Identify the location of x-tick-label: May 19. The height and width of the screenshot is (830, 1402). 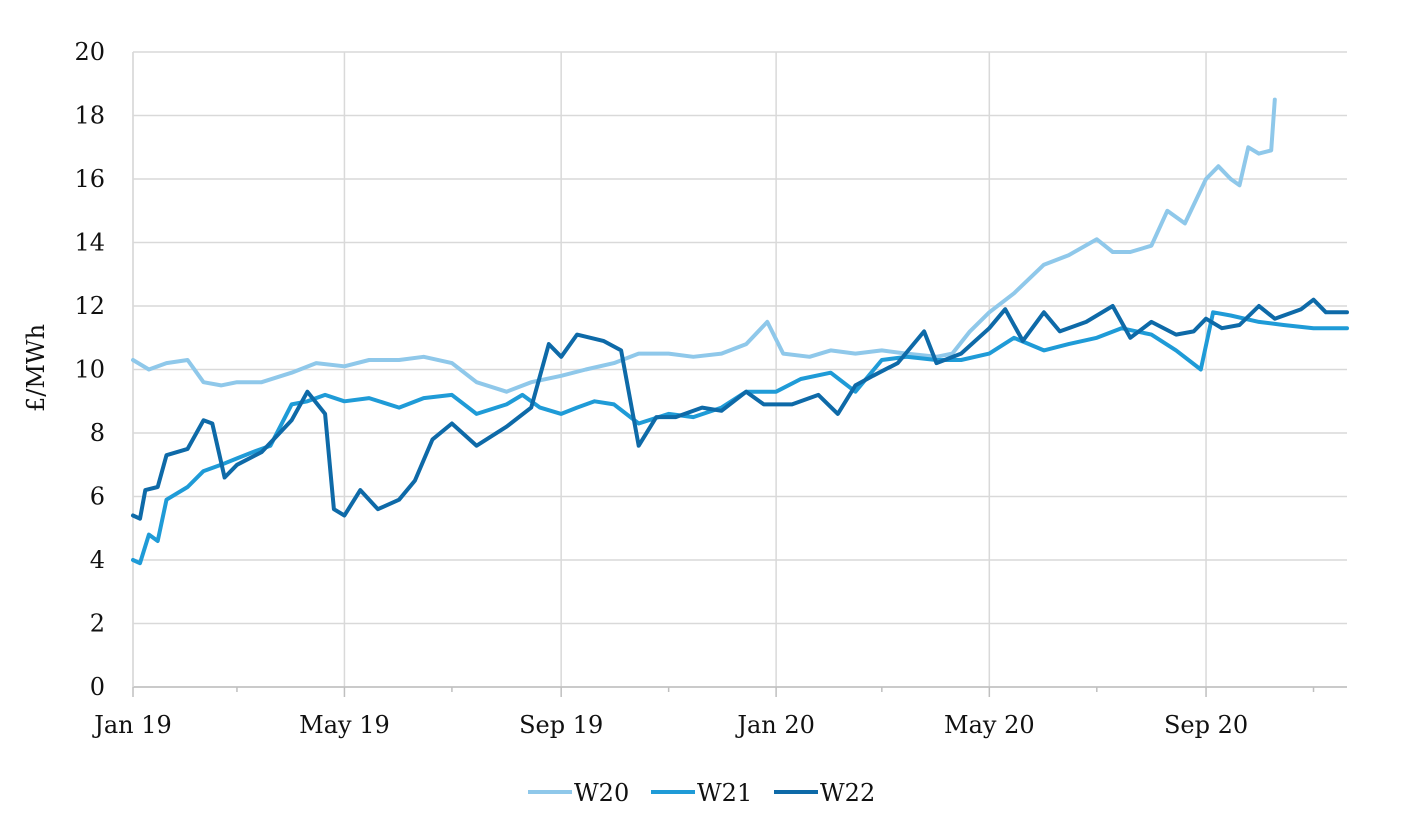
(344, 725).